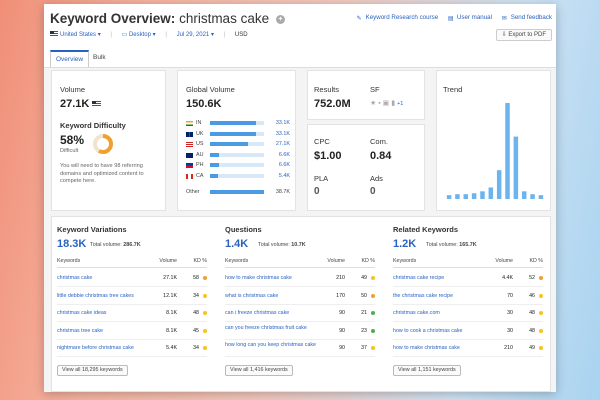  Describe the element at coordinates (416, 313) in the screenshot. I see `keyword-link: christmas cake.com` at that location.